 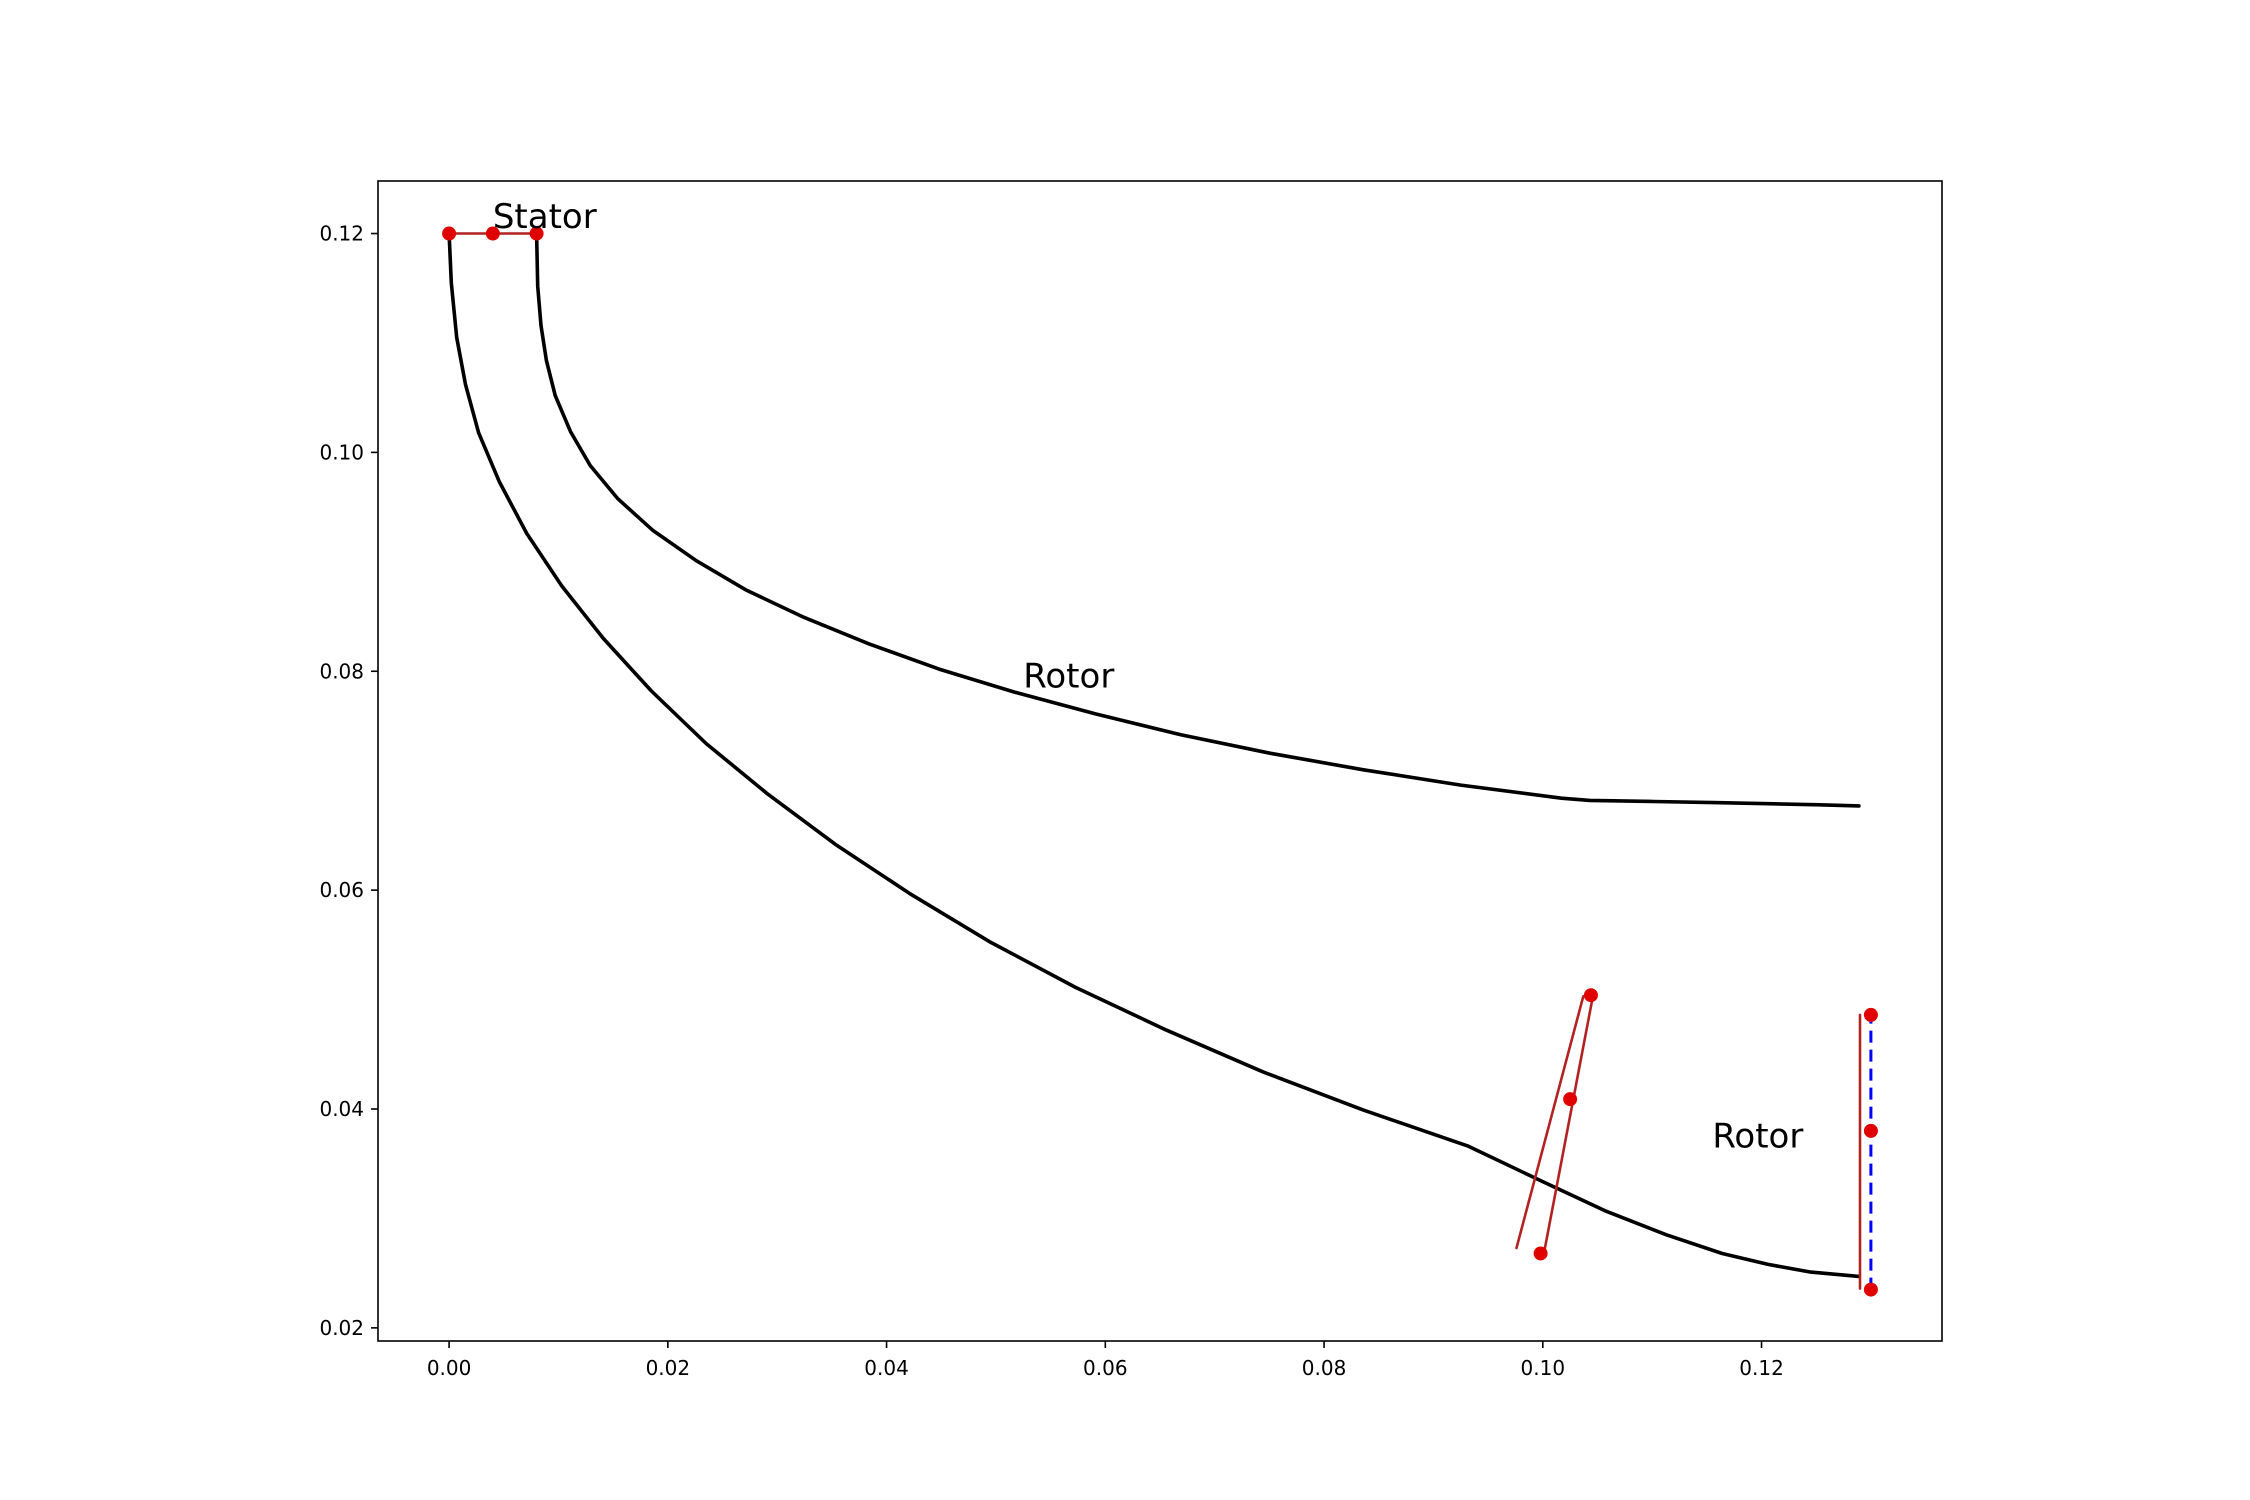 What do you see at coordinates (341, 1328) in the screenshot?
I see `y-tick-label: 0.02` at bounding box center [341, 1328].